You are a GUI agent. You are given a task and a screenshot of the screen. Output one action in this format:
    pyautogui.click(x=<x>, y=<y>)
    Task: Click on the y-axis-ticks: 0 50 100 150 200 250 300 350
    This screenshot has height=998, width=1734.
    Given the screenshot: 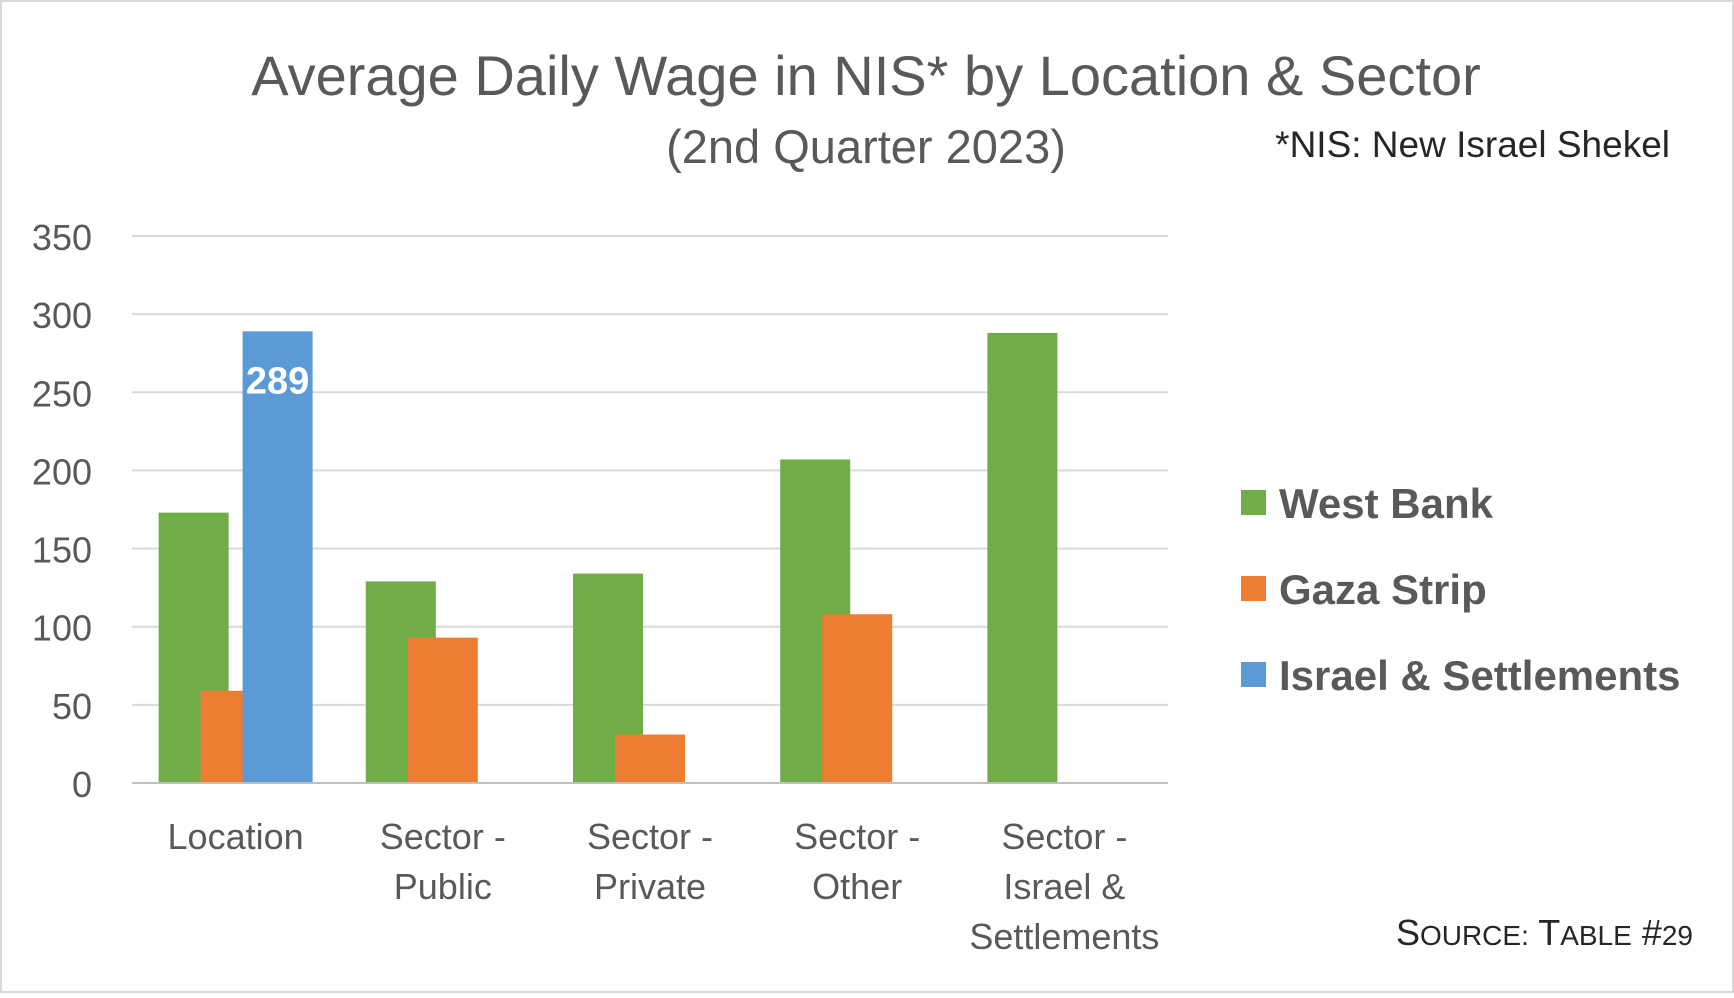 What is the action you would take?
    pyautogui.click(x=62, y=511)
    